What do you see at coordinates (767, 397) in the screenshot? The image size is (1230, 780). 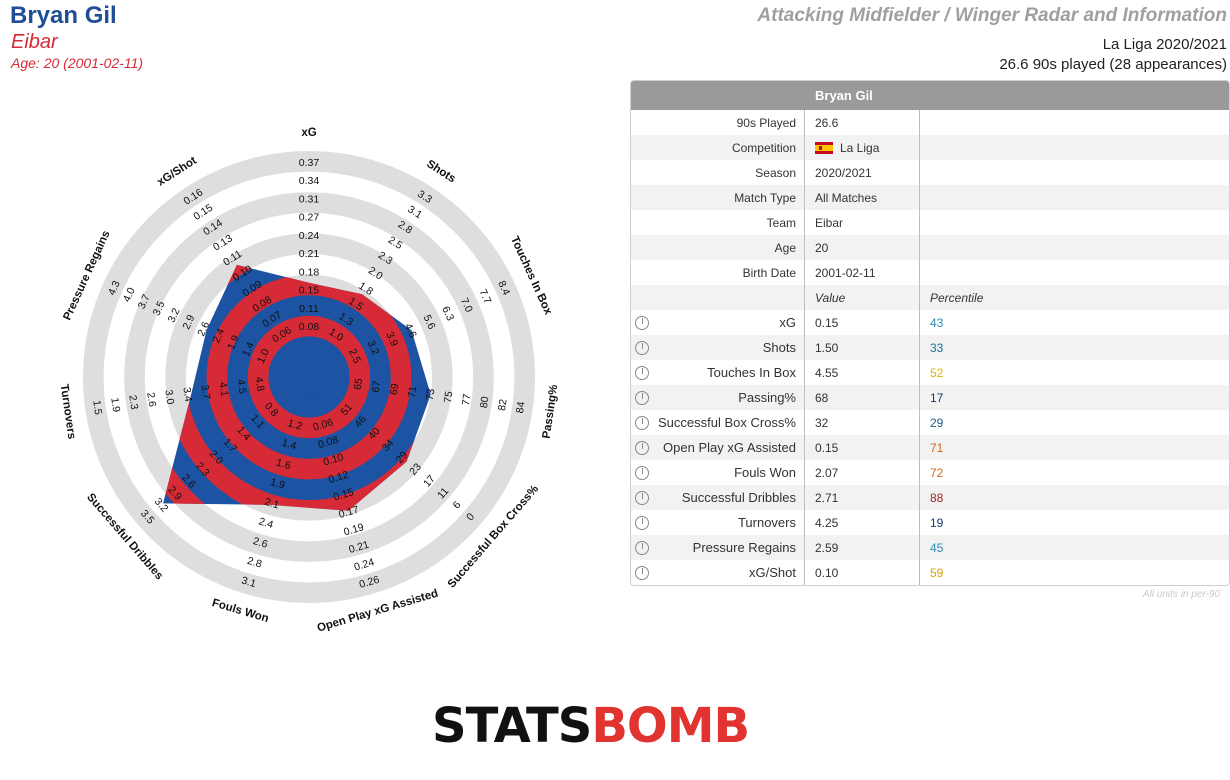 I see `stat-label: Passing%` at bounding box center [767, 397].